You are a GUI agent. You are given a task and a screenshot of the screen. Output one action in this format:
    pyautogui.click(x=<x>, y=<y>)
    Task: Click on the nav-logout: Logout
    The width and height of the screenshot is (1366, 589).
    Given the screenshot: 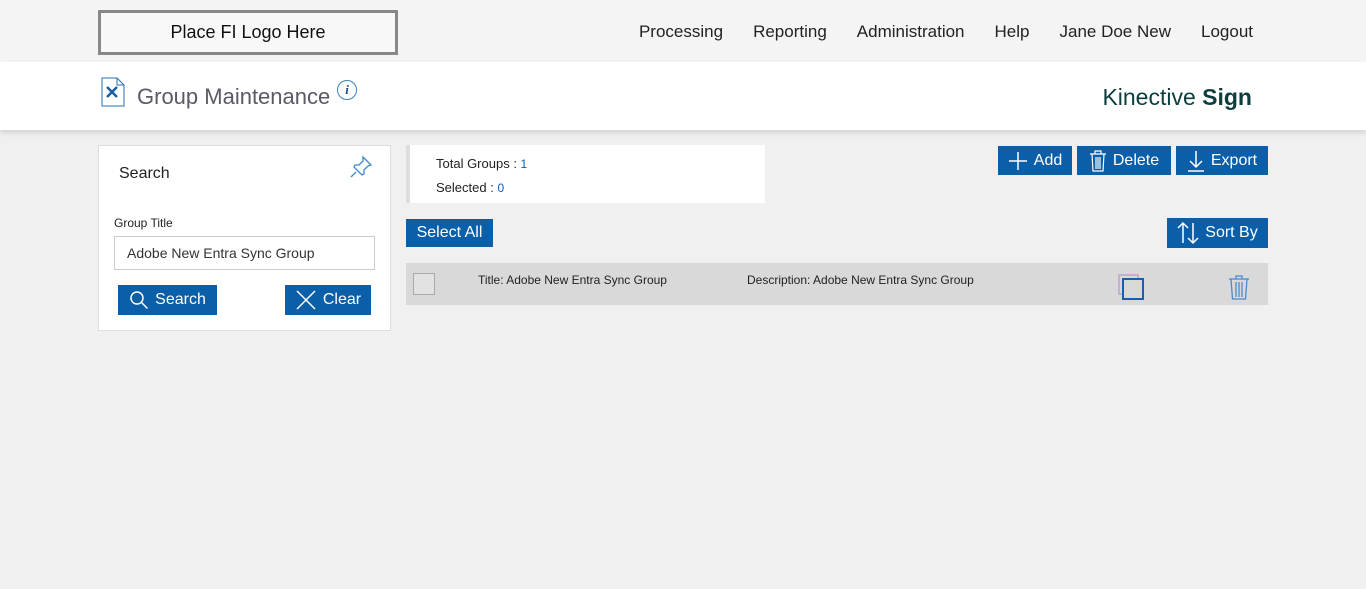 What is the action you would take?
    pyautogui.click(x=1227, y=31)
    